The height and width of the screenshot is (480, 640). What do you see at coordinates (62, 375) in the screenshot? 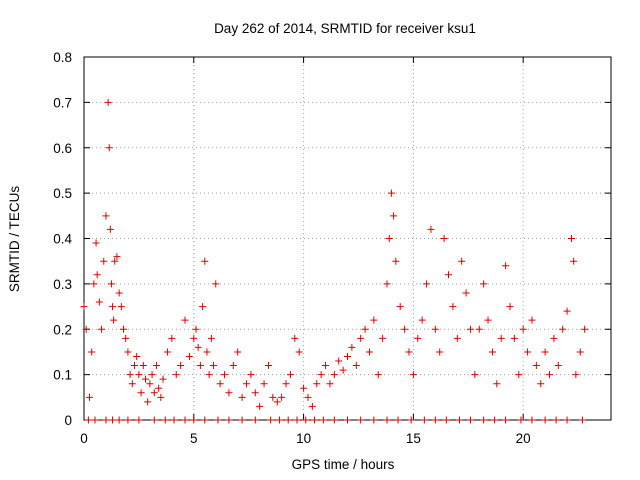
I see `y-tick-label: 0.1` at bounding box center [62, 375].